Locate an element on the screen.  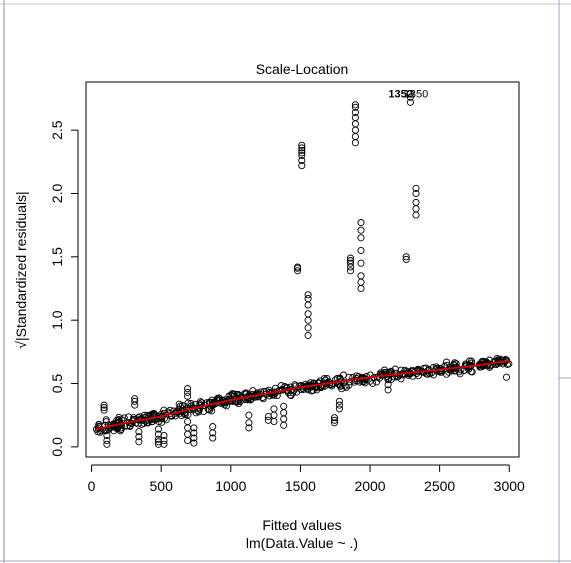
y-tick-label: 1.5 is located at coordinates (57, 257).